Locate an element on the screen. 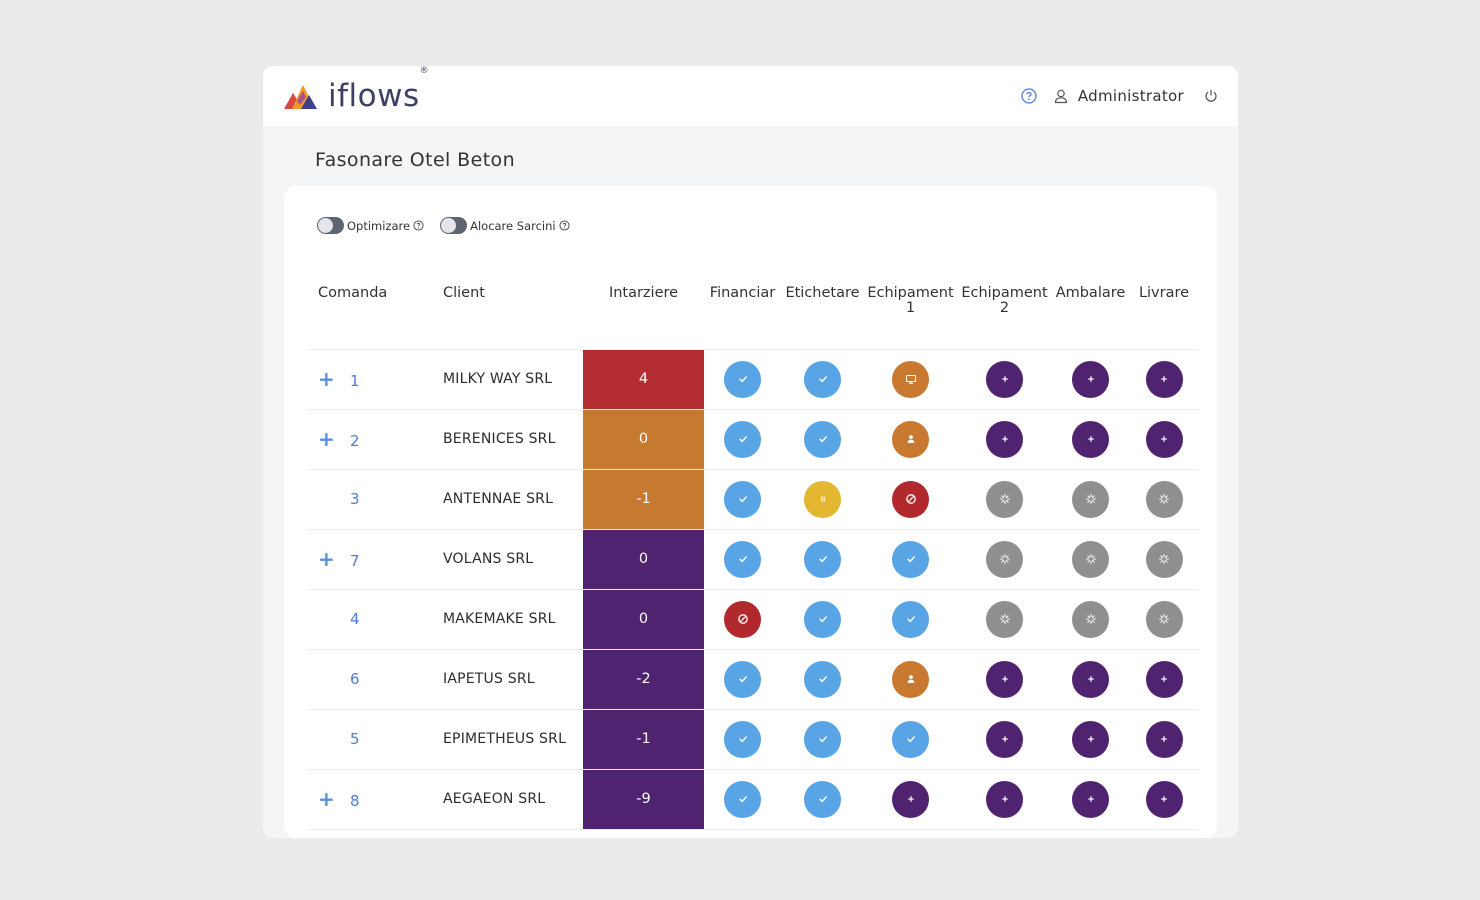 The width and height of the screenshot is (1480, 900). etichetare-cell is located at coordinates (822, 439).